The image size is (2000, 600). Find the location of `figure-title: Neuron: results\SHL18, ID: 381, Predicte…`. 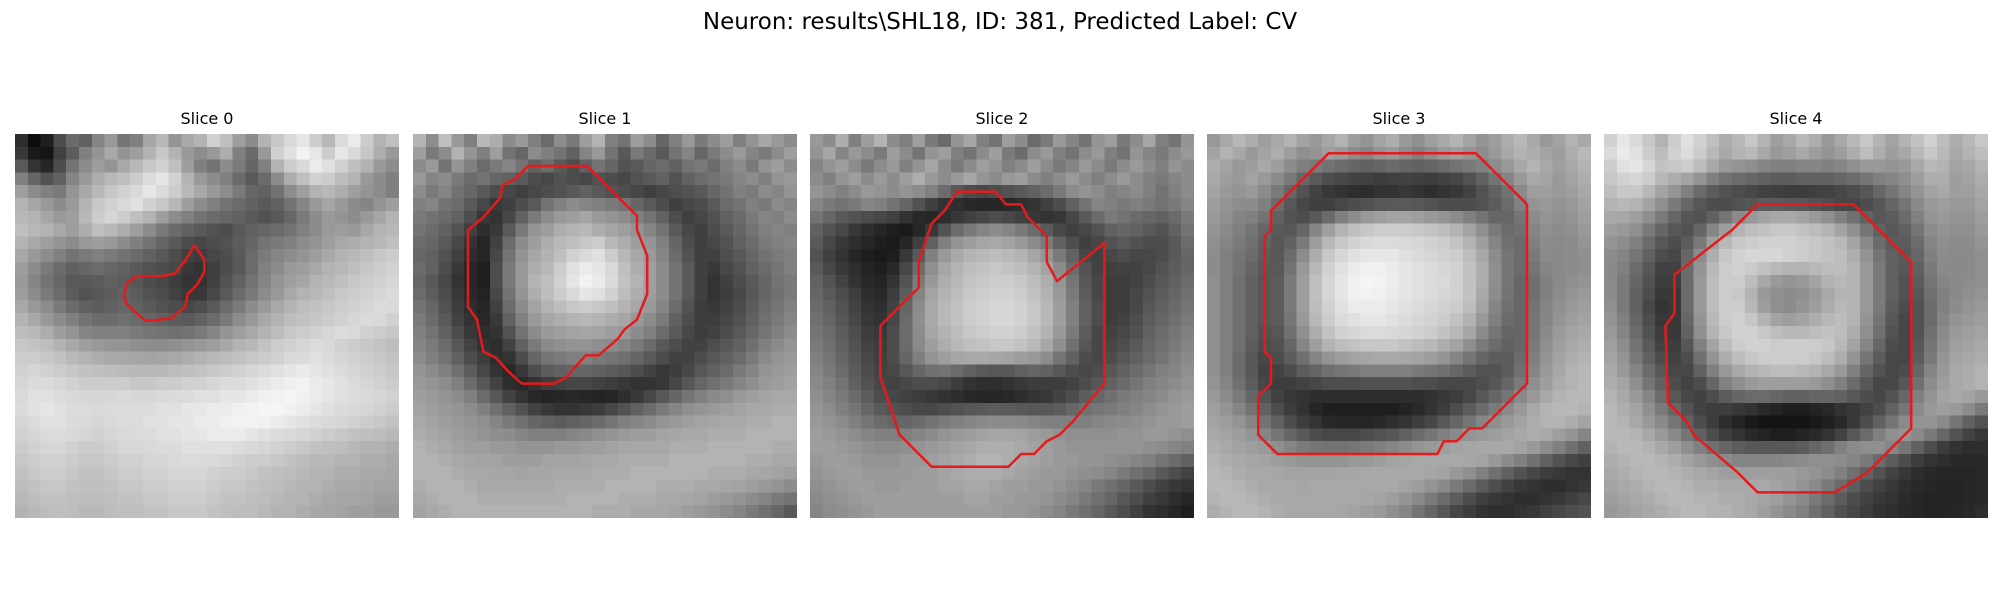

figure-title: Neuron: results\SHL18, ID: 381, Predicte… is located at coordinates (1000, 22).